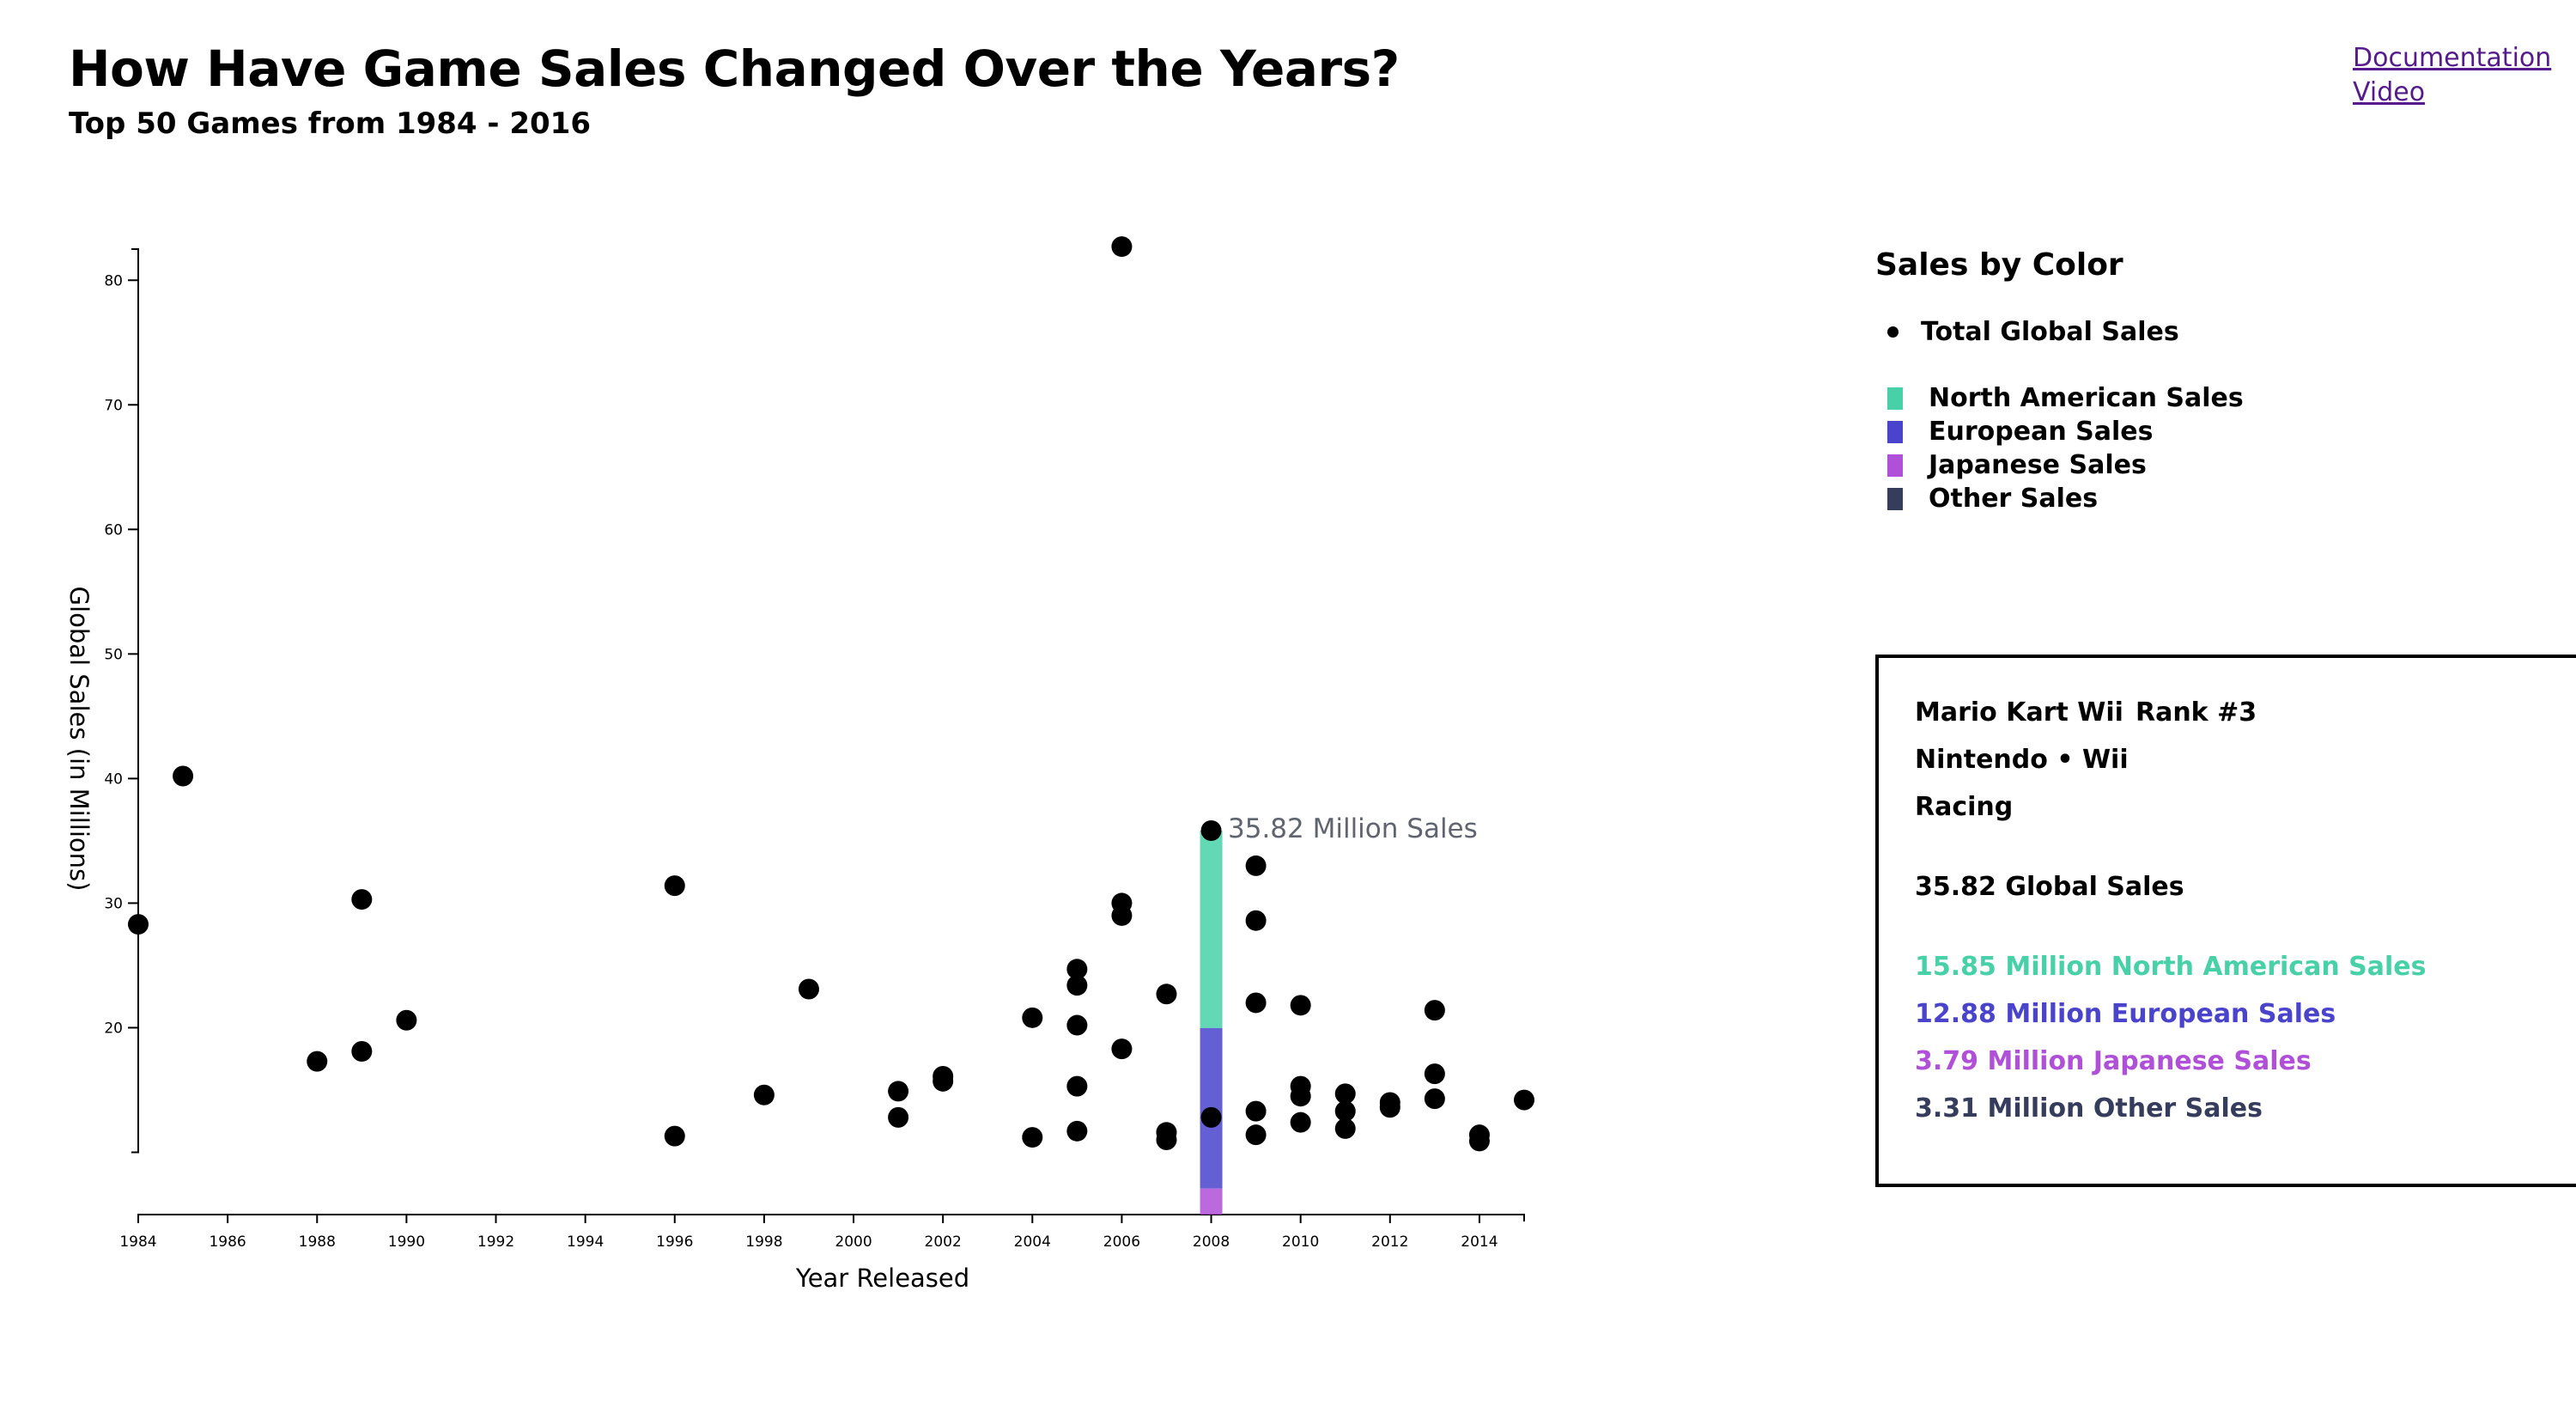  I want to click on game-title-line: Mario Kart Wii Rank #3, so click(2230, 712).